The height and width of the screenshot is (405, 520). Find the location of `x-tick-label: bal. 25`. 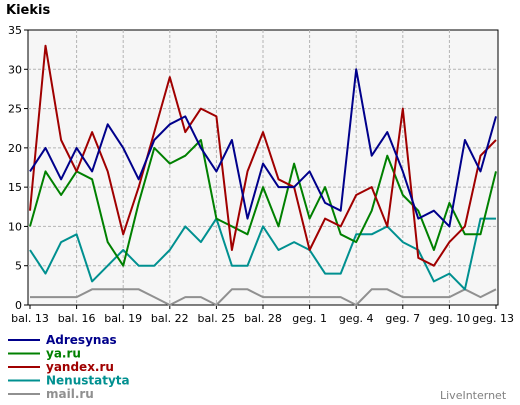

x-tick-label: bal. 25 is located at coordinates (217, 318).